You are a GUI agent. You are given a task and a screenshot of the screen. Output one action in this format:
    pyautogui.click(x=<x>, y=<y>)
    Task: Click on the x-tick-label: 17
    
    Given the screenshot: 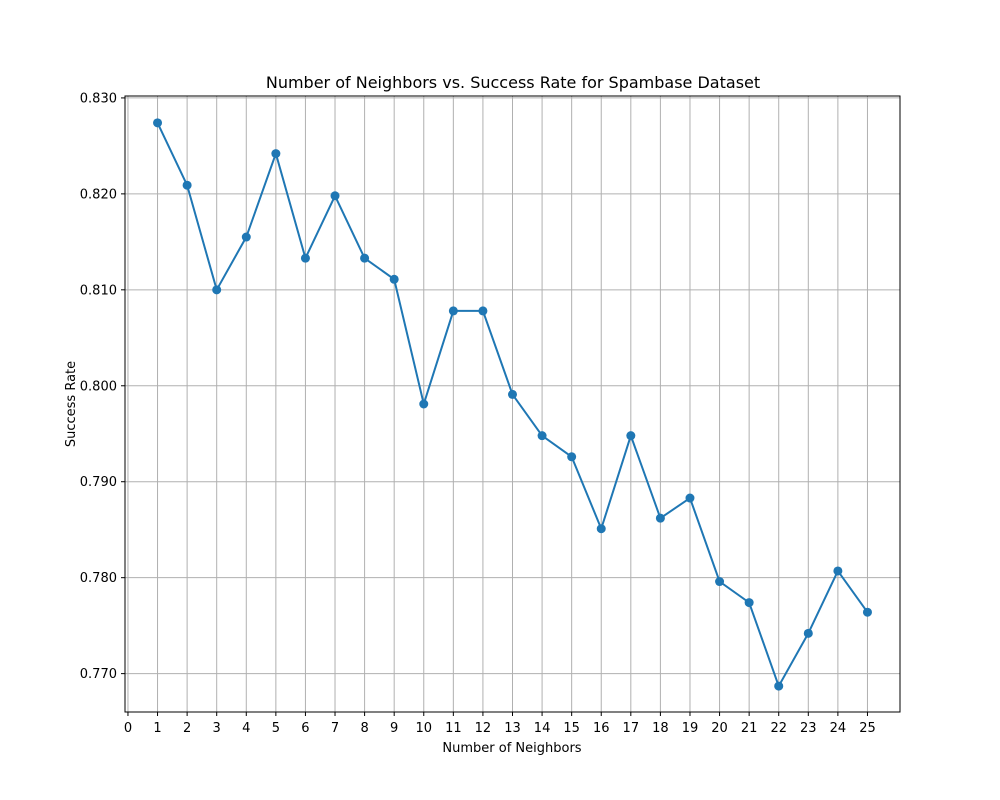 What is the action you would take?
    pyautogui.click(x=631, y=728)
    